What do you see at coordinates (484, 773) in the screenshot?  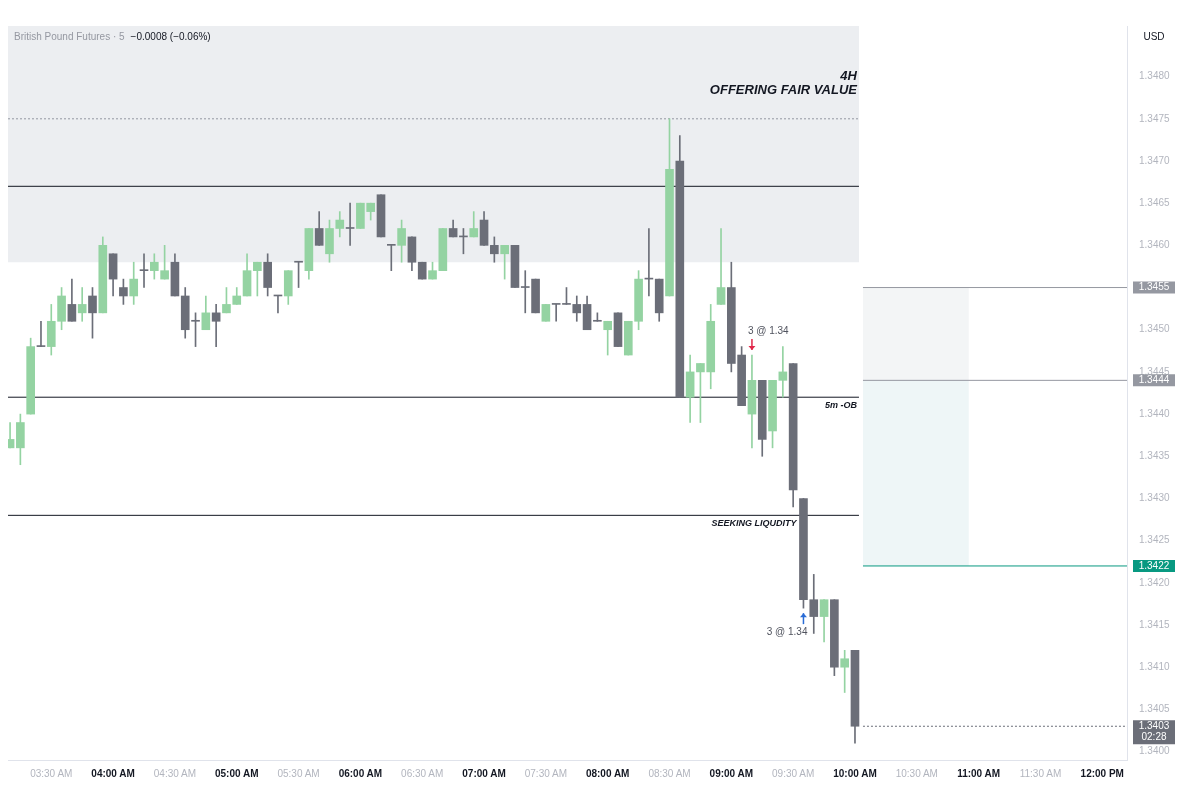 I see `x-tick-label: 07:00 AM` at bounding box center [484, 773].